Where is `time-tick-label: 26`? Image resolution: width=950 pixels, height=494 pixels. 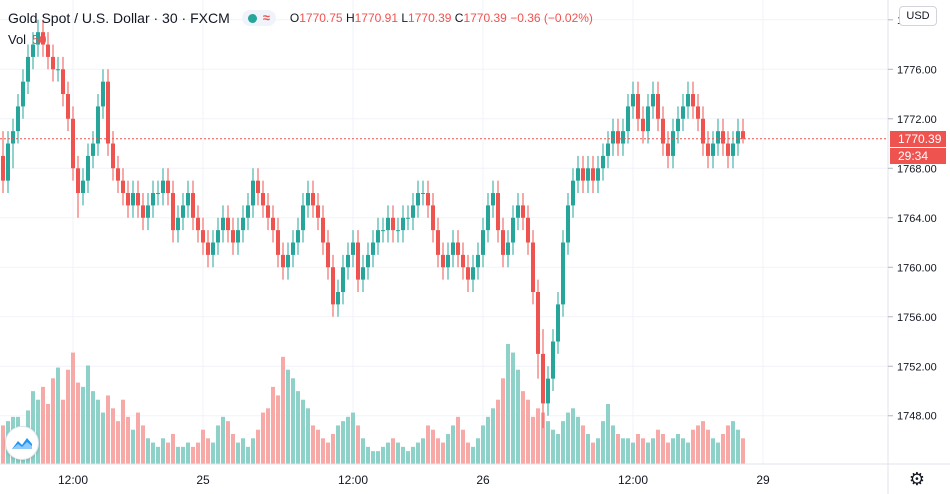
time-tick-label: 26 is located at coordinates (483, 480).